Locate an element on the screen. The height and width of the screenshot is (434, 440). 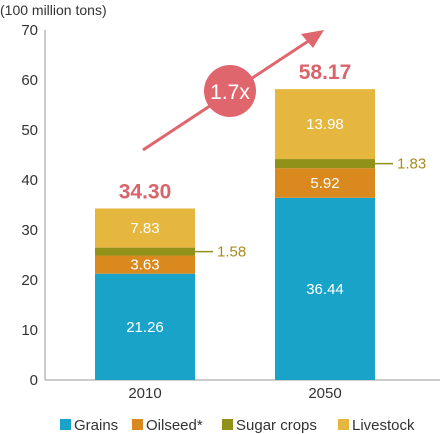
growth-annotation: 1.7x is located at coordinates (233, 91).